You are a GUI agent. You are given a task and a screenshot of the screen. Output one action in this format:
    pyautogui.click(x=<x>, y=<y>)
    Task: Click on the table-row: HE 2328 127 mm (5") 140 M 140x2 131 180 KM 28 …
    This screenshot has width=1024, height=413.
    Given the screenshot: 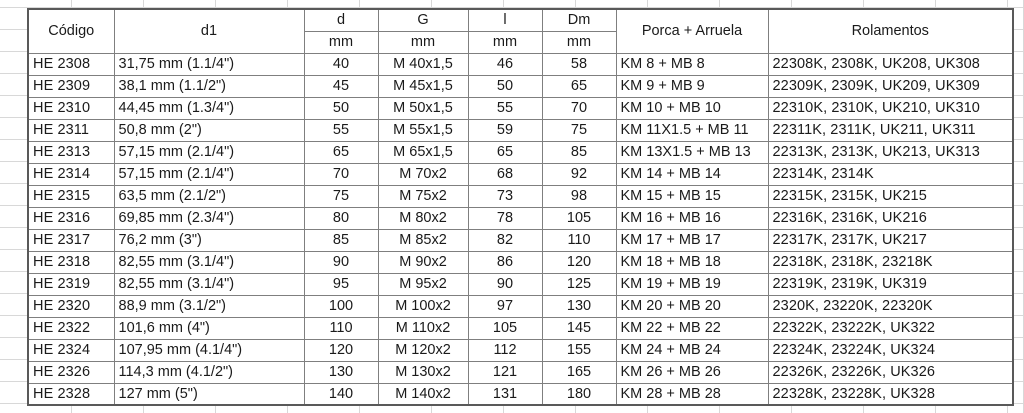 What is the action you would take?
    pyautogui.click(x=520, y=394)
    